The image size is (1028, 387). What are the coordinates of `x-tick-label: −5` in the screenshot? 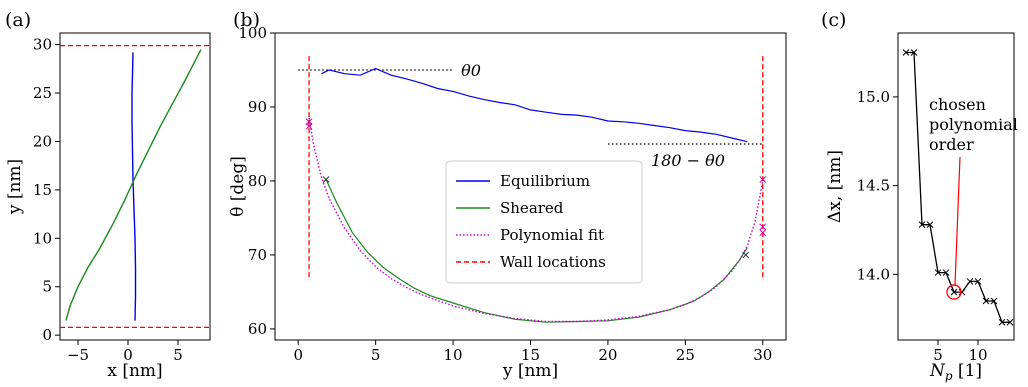 It's located at (78, 355).